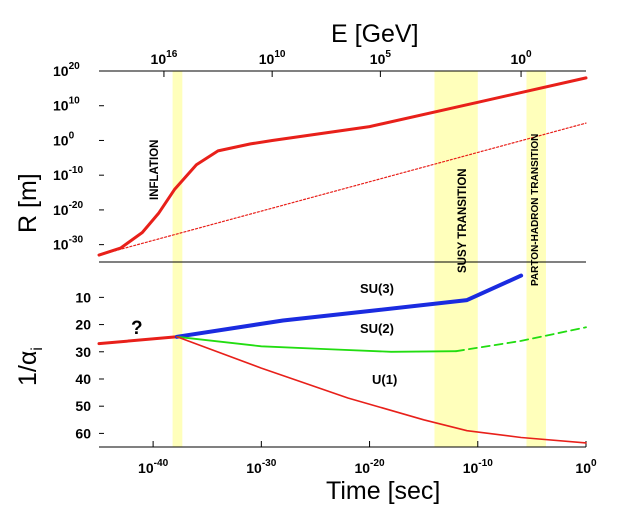 This screenshot has width=621, height=524. What do you see at coordinates (341, 63) in the screenshot?
I see `energy-ticks: 10¹⁶ 10¹⁰ 10⁵ 10⁰` at bounding box center [341, 63].